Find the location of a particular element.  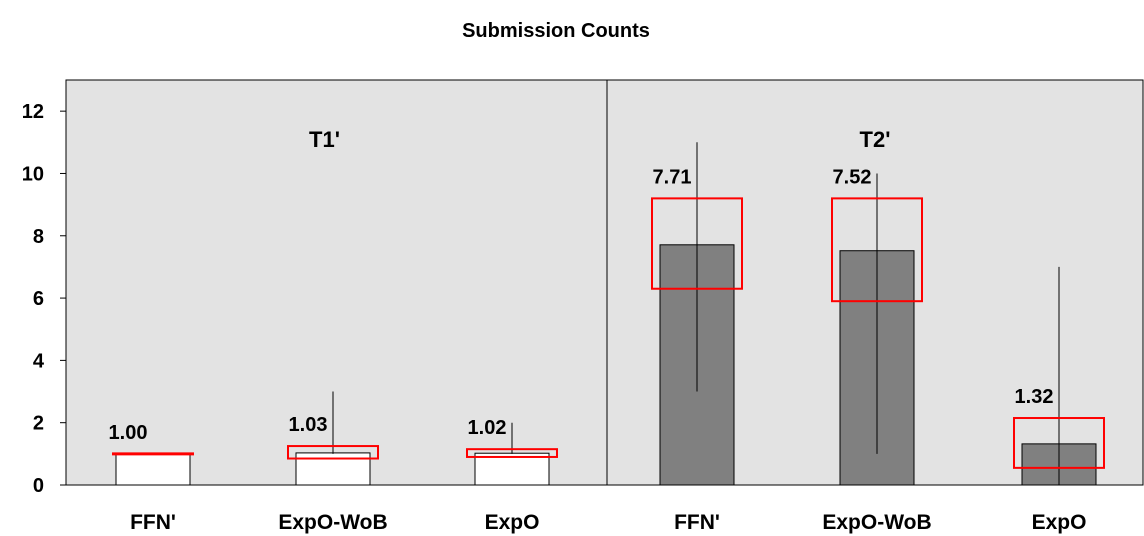

panel-label: T2' is located at coordinates (875, 139).